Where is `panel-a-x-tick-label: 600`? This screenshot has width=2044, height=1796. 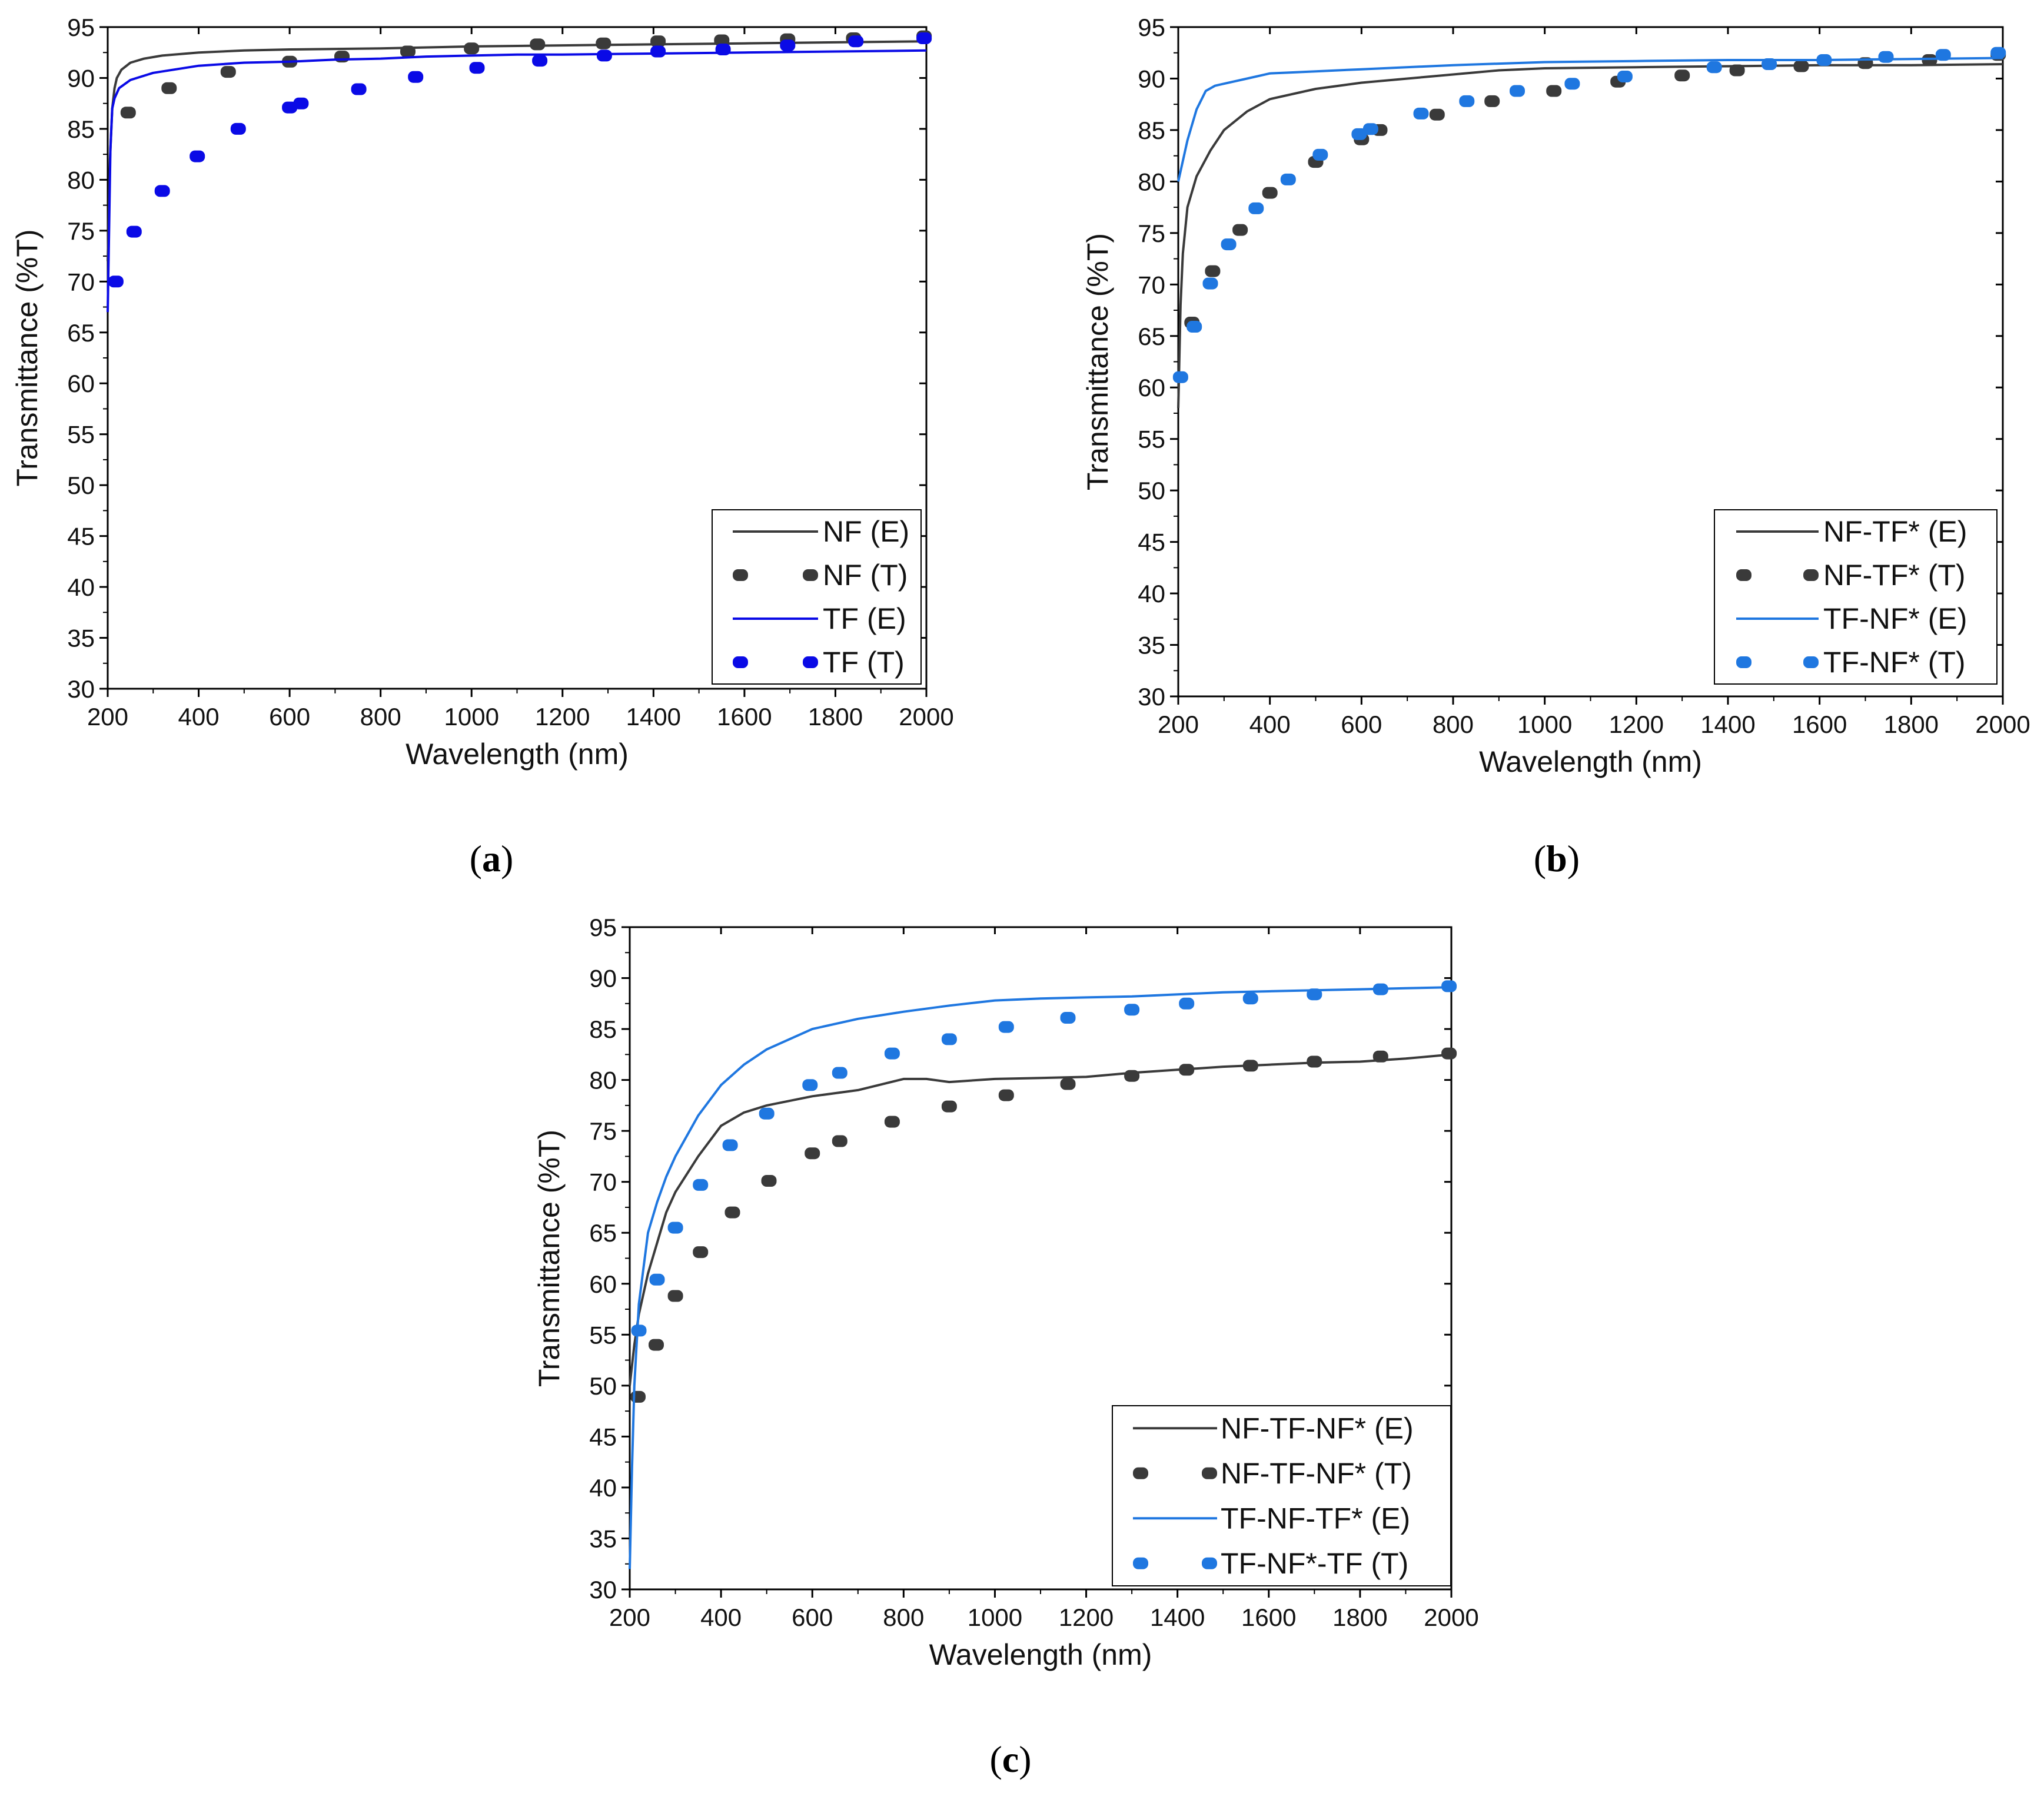
panel-a-x-tick-label: 600 is located at coordinates (289, 717).